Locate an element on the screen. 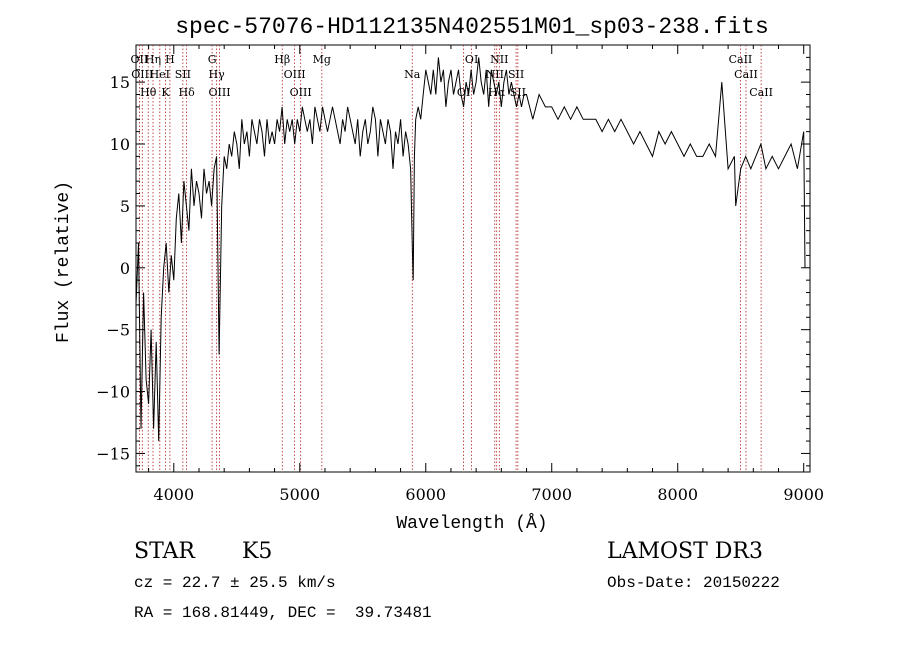 The height and width of the screenshot is (649, 900). y-tick-label: −5 is located at coordinates (118, 330).